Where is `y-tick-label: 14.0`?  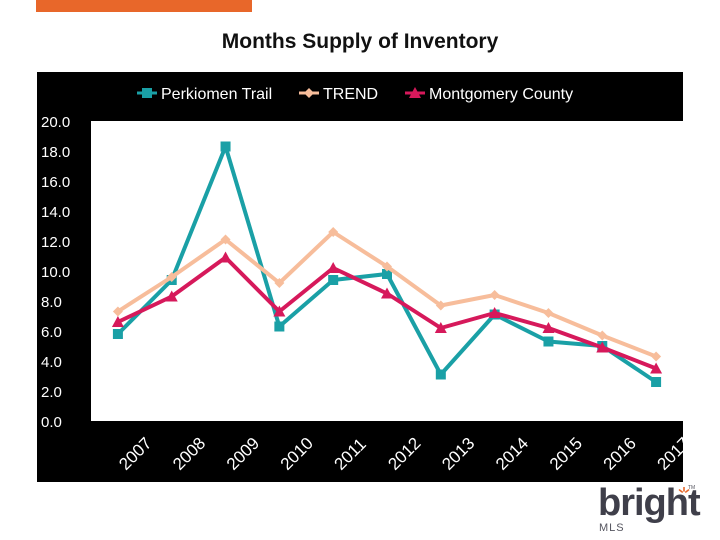
y-tick-label: 14.0 is located at coordinates (55, 212).